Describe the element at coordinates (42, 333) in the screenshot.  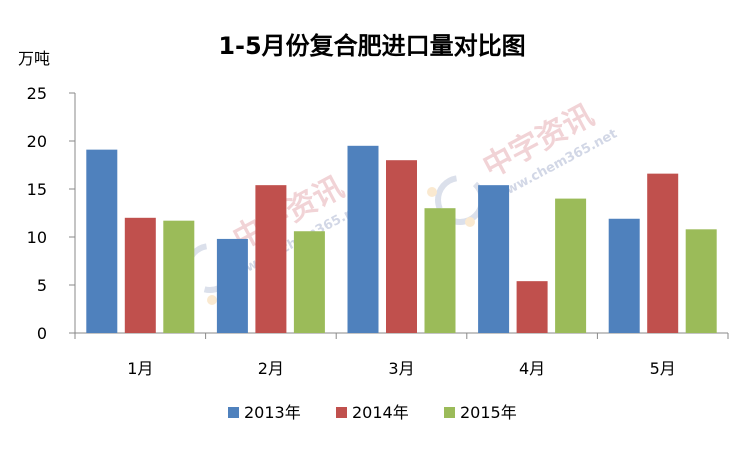
I see `y-tick-label: 0` at that location.